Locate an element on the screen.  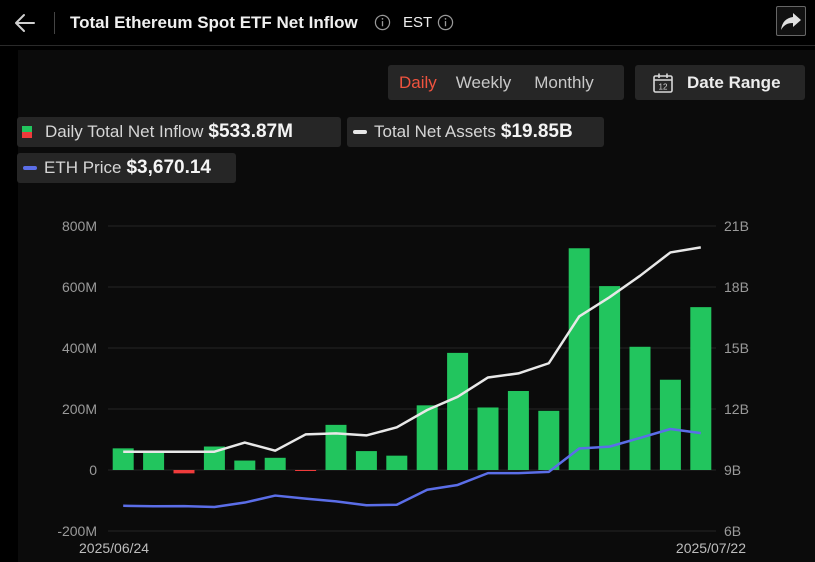
header-divider is located at coordinates (54, 23).